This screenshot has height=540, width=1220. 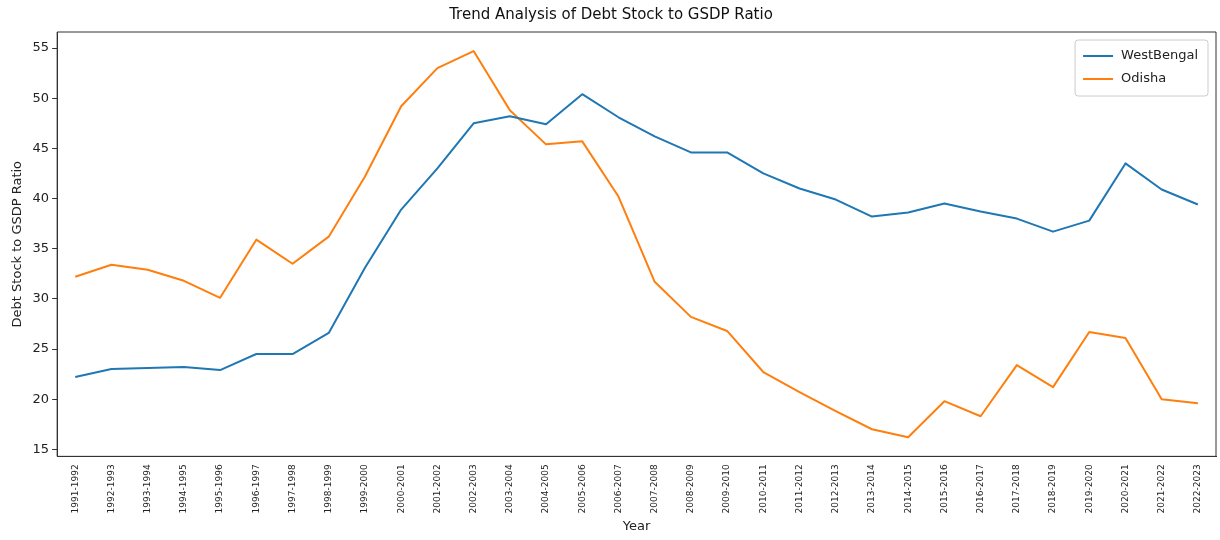 What do you see at coordinates (472, 489) in the screenshot?
I see `x-tick-label: 2002-2003` at bounding box center [472, 489].